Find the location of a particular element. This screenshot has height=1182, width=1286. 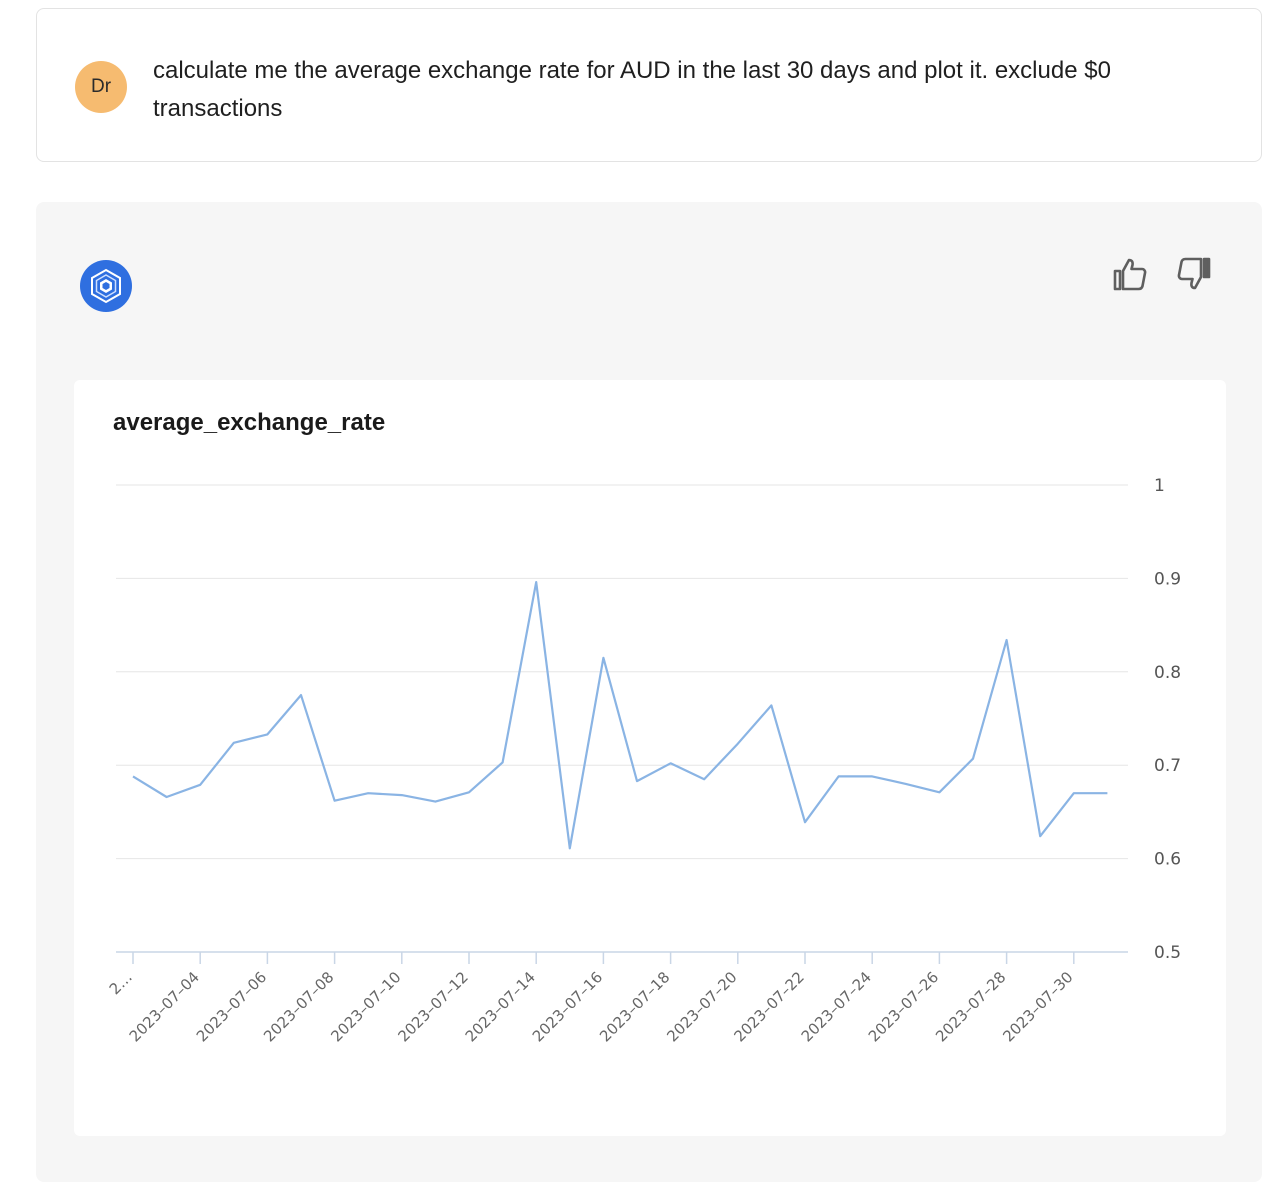

user-avatar: Dr is located at coordinates (101, 87).